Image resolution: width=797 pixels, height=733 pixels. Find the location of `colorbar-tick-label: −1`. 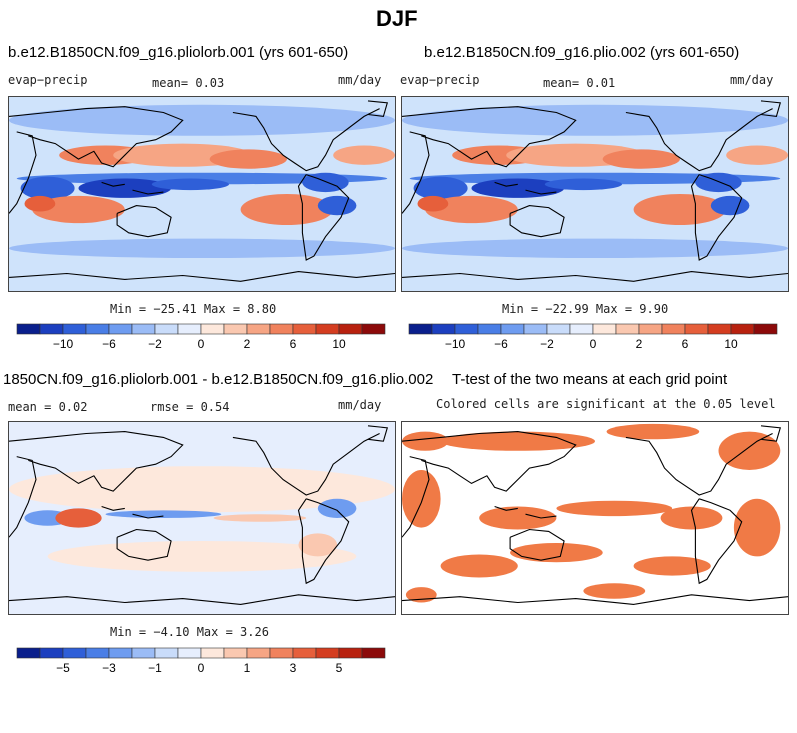

colorbar-tick-label: −1 is located at coordinates (155, 668).